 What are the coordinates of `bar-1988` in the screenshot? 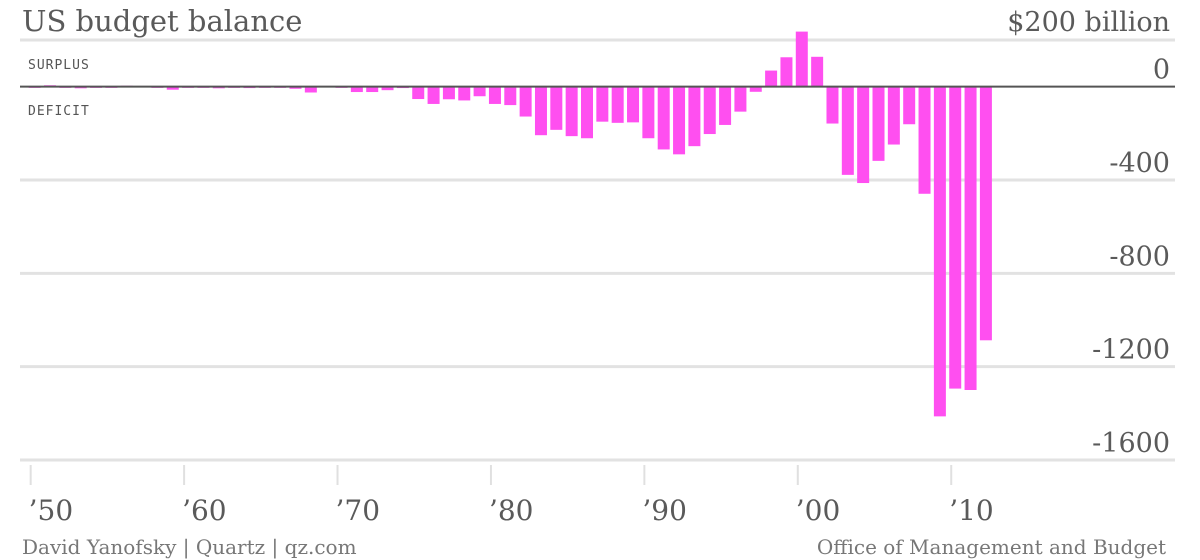 It's located at (617, 104).